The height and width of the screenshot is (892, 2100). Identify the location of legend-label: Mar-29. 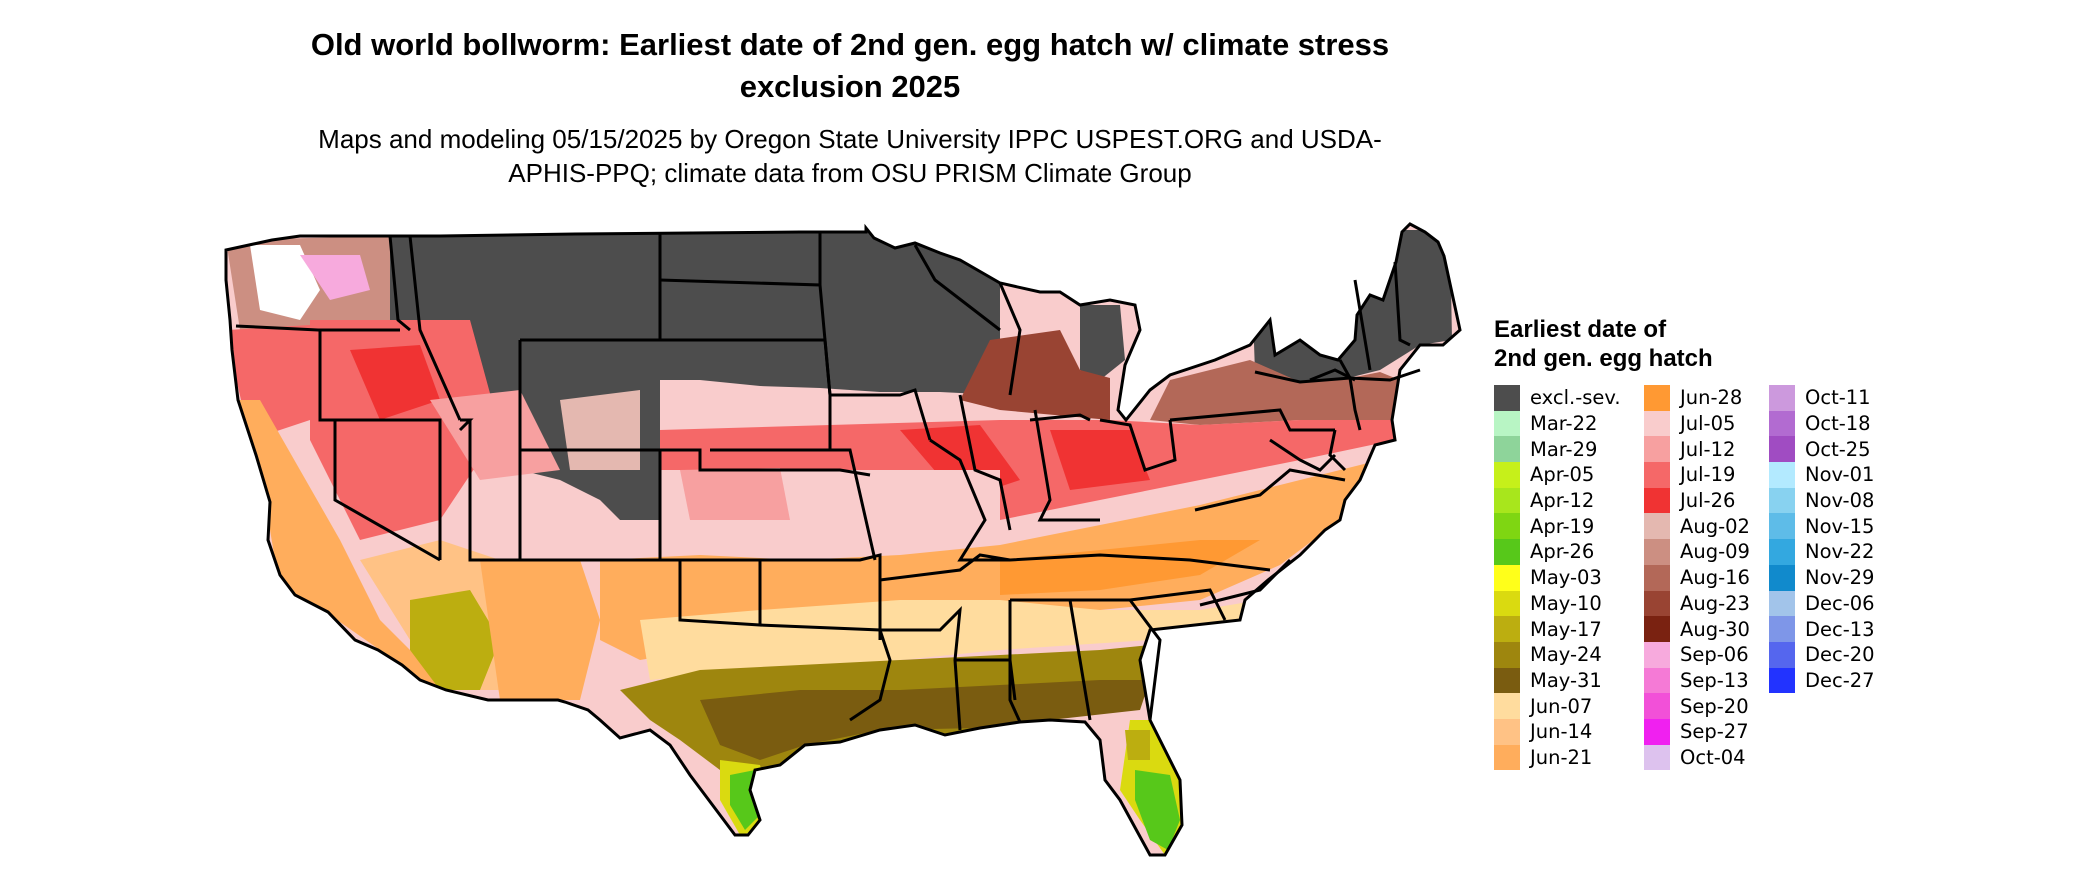
(1564, 449).